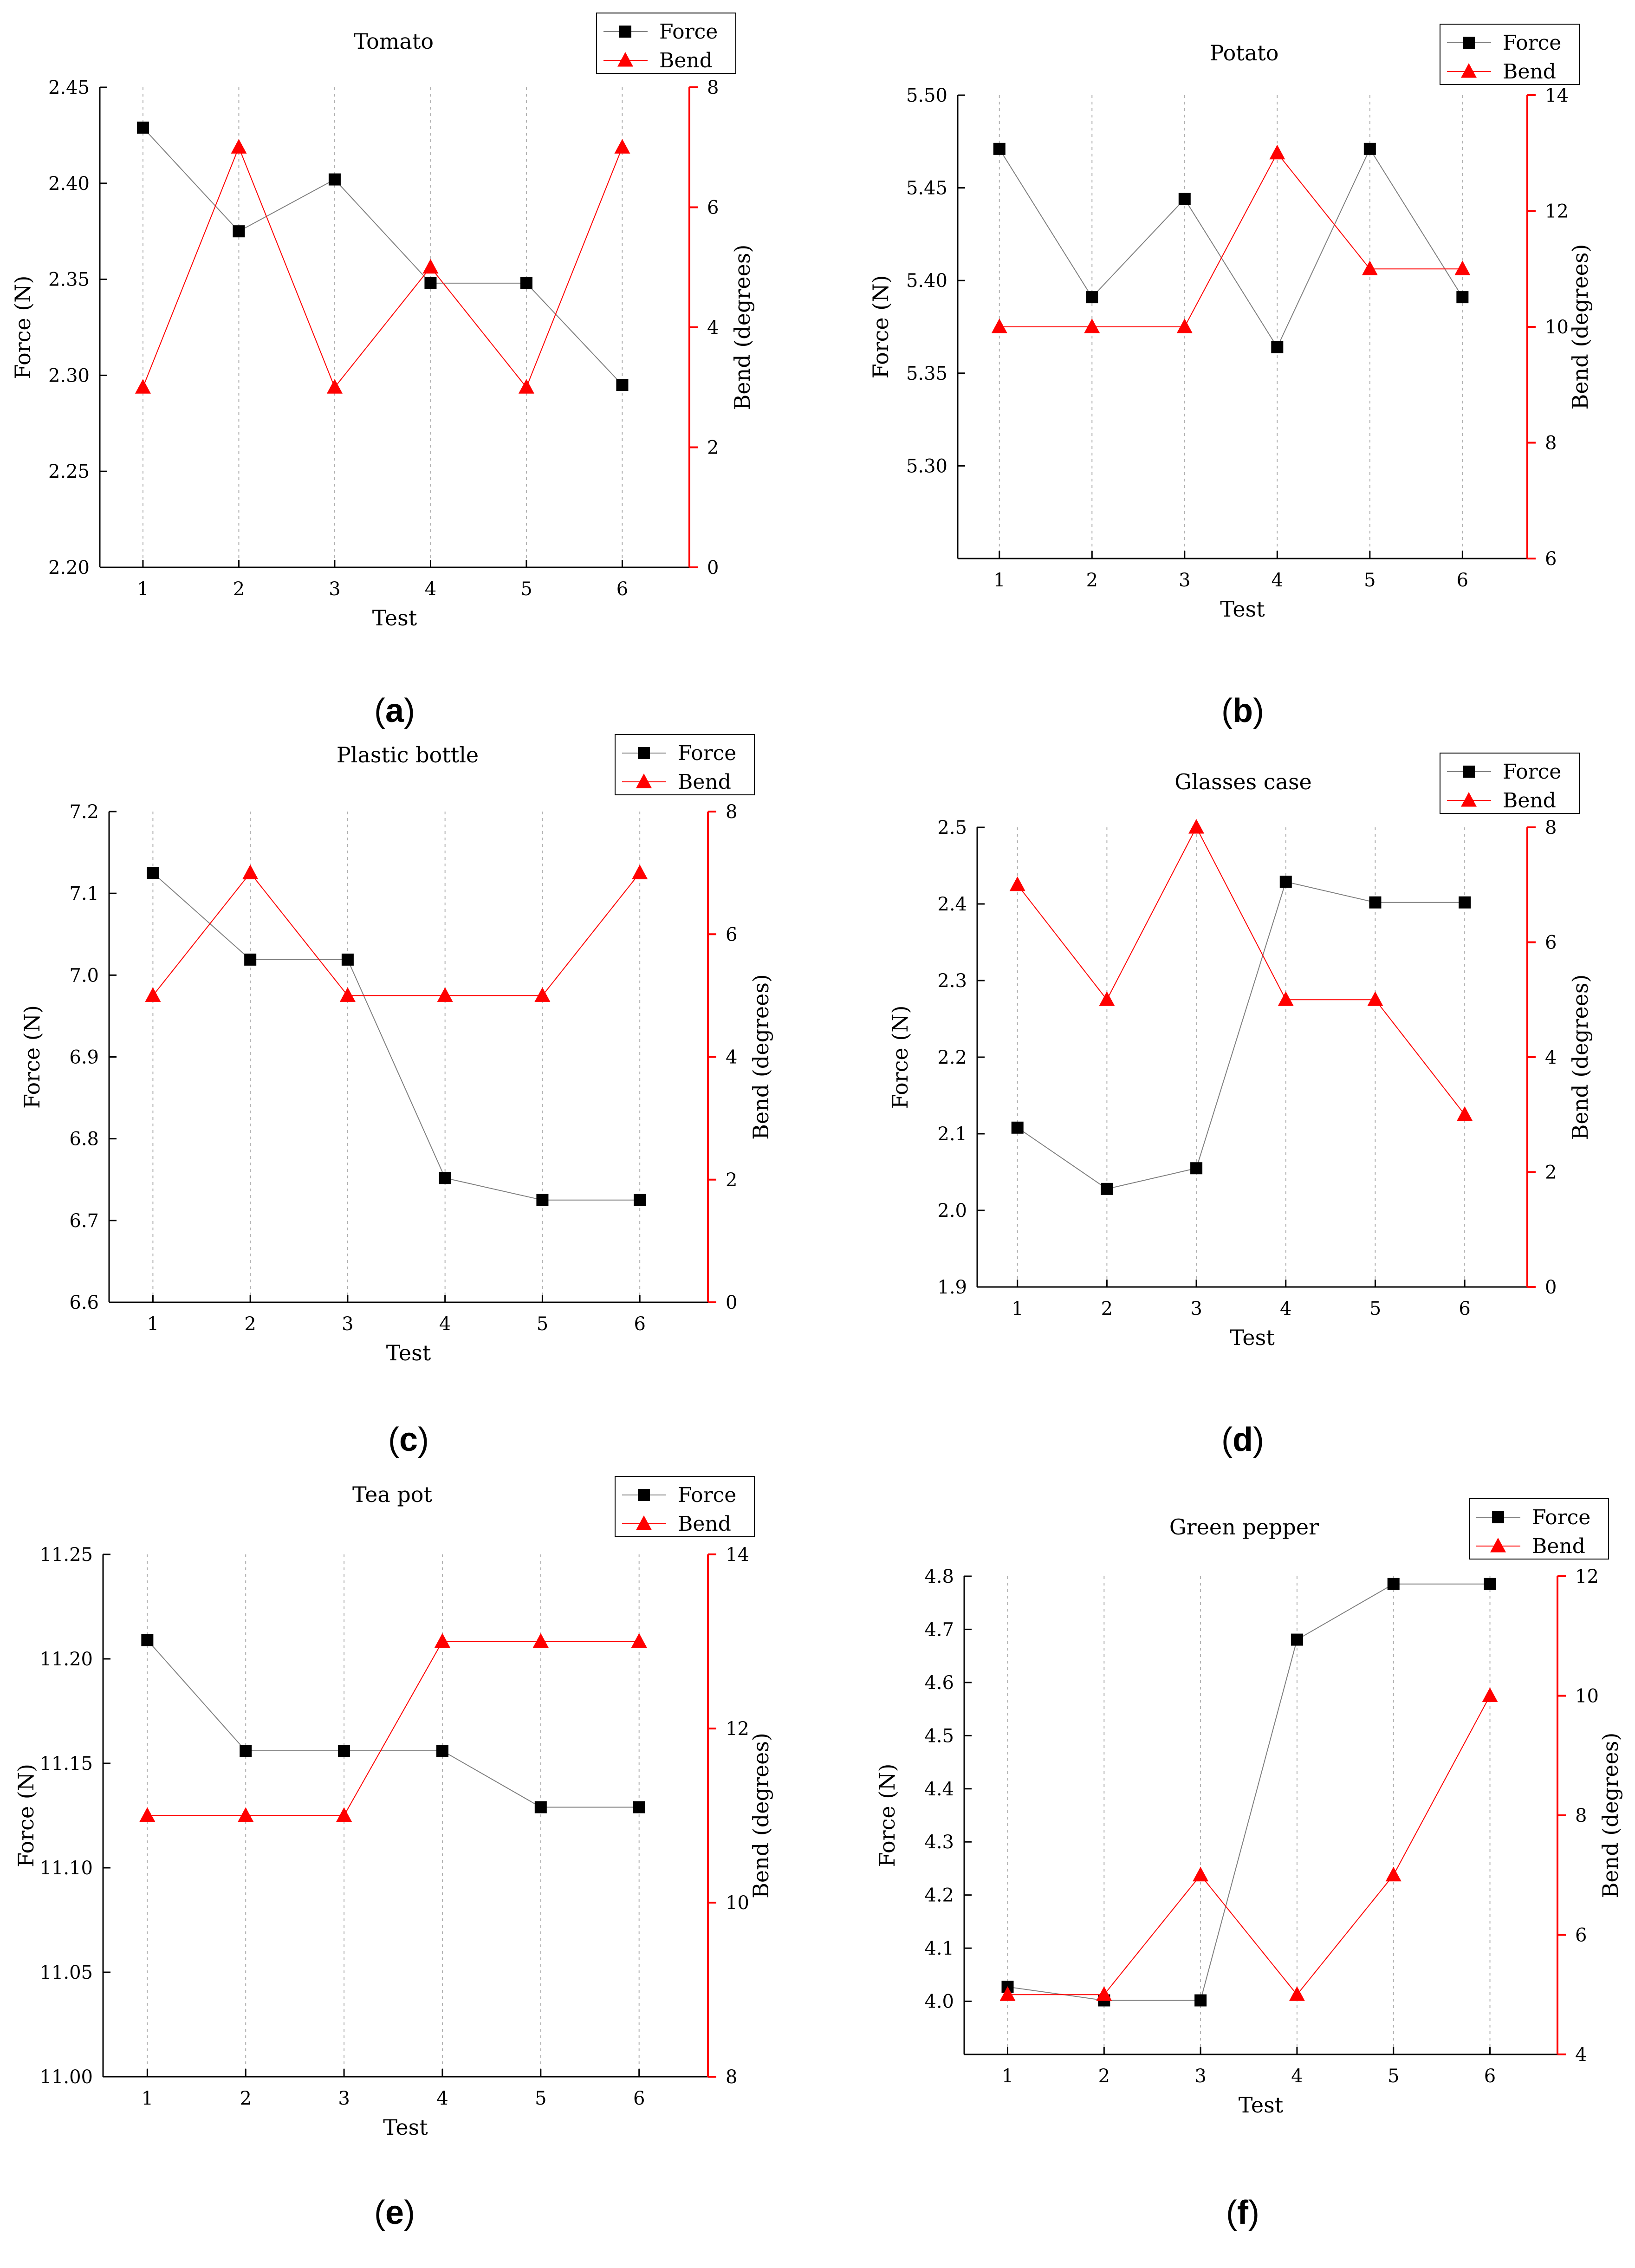  Describe the element at coordinates (66, 1660) in the screenshot. I see `left-tick-label: 11.20` at that location.